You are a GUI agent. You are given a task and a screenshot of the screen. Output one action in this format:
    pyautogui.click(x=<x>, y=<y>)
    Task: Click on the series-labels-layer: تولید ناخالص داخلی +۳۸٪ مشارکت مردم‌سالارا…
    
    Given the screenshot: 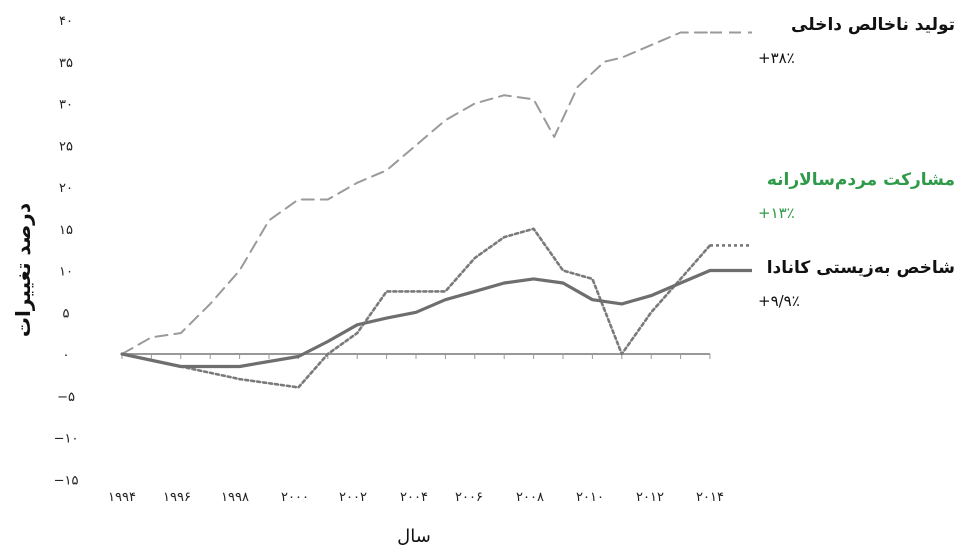 What is the action you would take?
    pyautogui.click(x=856, y=162)
    